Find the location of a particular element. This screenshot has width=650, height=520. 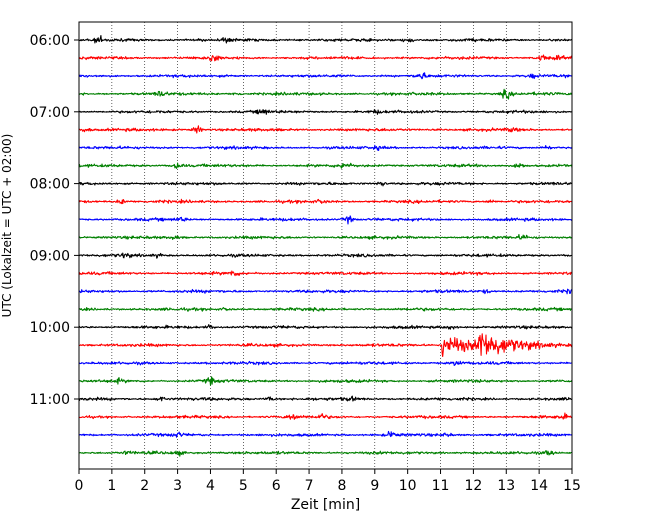

x-axis-ticks: 0 1 2 3 4 5 6 7 8 9 10 11 12 13 14 15 is located at coordinates (328, 481).